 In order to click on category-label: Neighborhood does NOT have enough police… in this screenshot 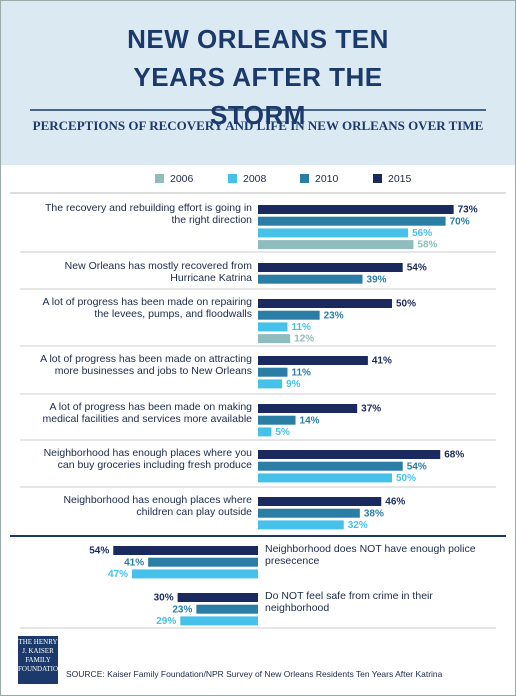, I will do `click(370, 555)`.